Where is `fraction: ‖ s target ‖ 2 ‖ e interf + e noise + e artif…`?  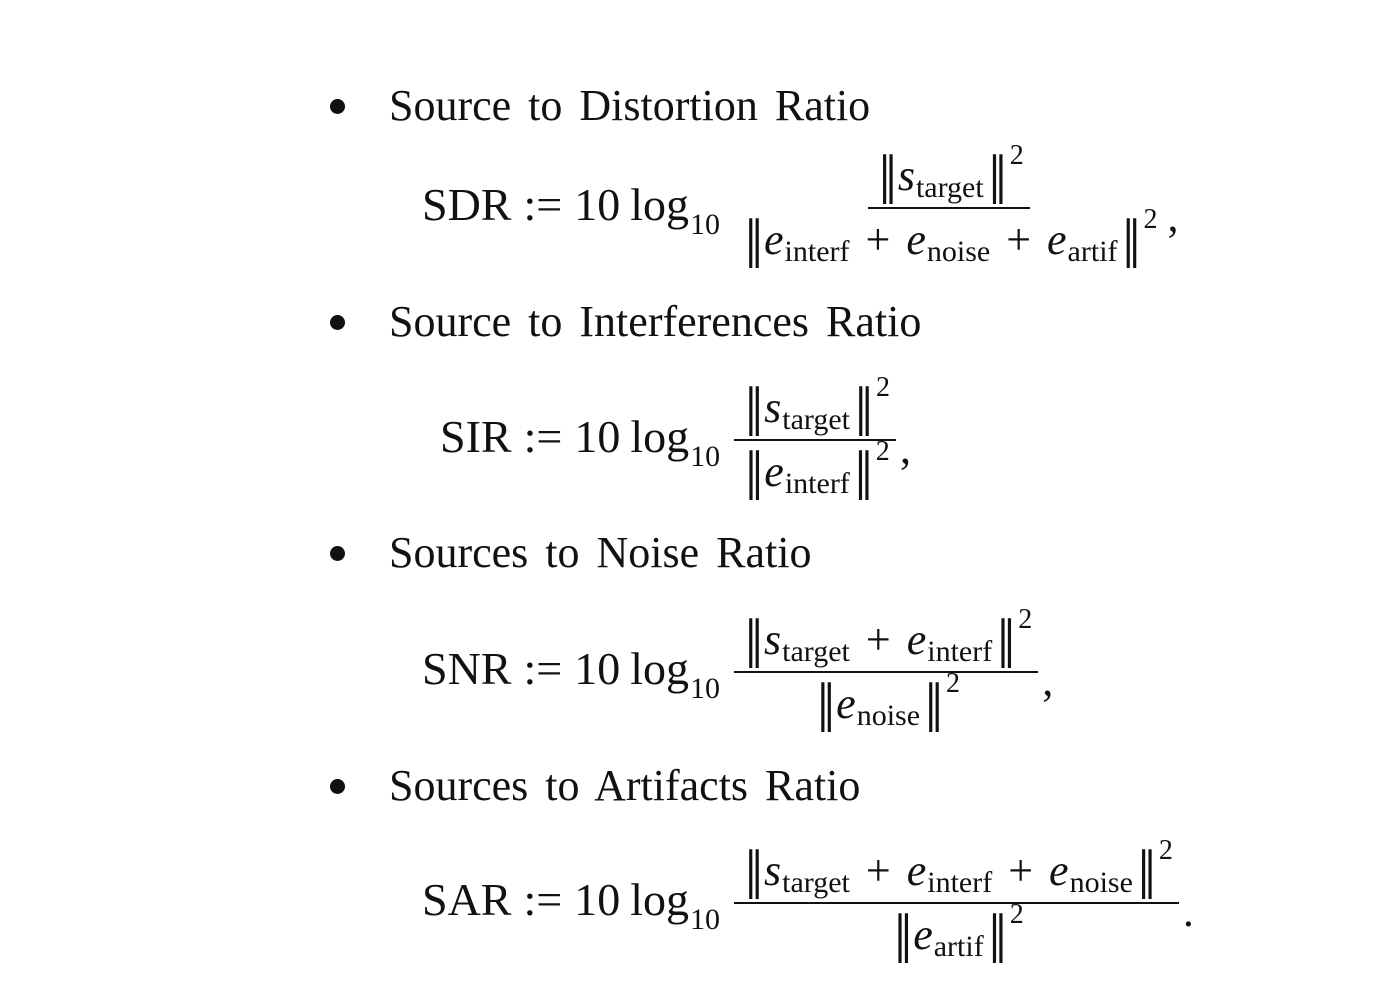
fraction: ‖ s target ‖ 2 ‖ e interf + e noise + e artif… is located at coordinates (949, 204).